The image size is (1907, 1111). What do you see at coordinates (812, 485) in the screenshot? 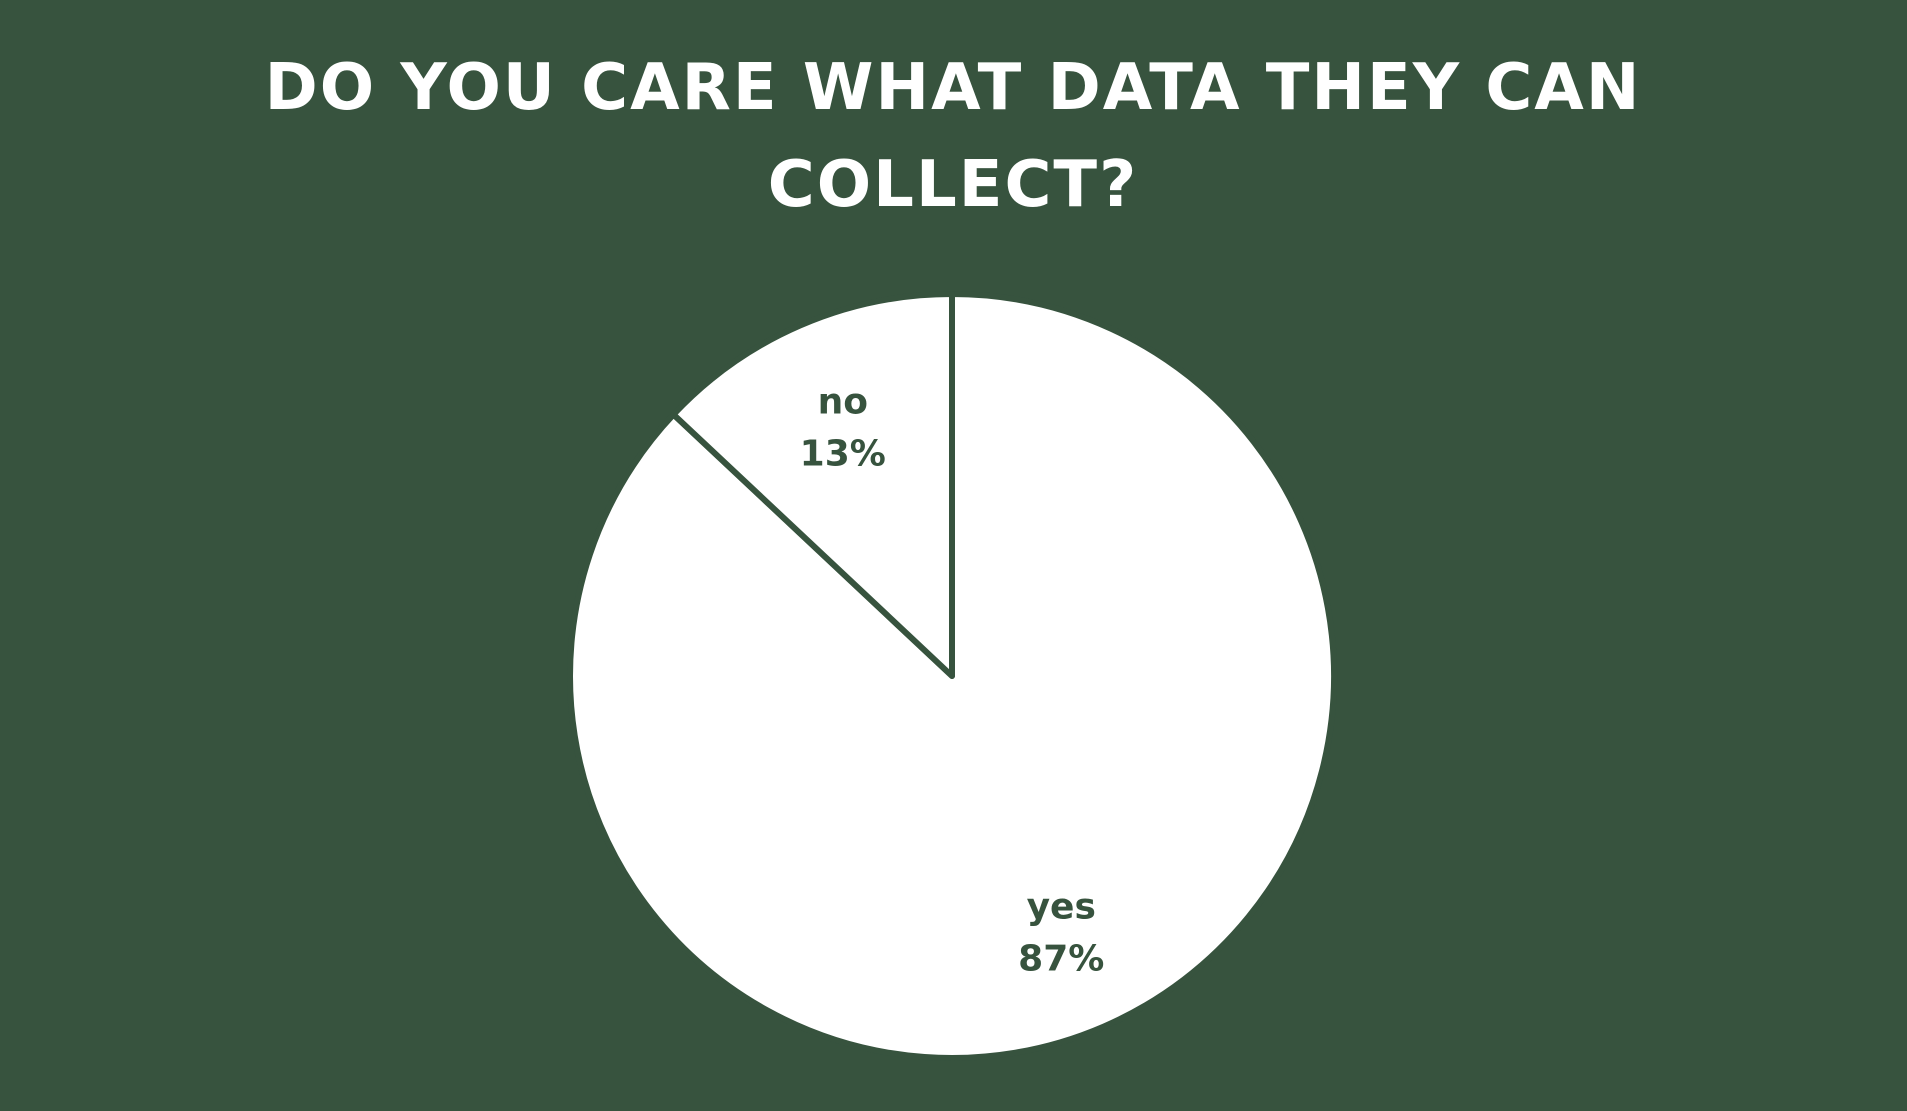
I see `pie-slice-no` at bounding box center [812, 485].